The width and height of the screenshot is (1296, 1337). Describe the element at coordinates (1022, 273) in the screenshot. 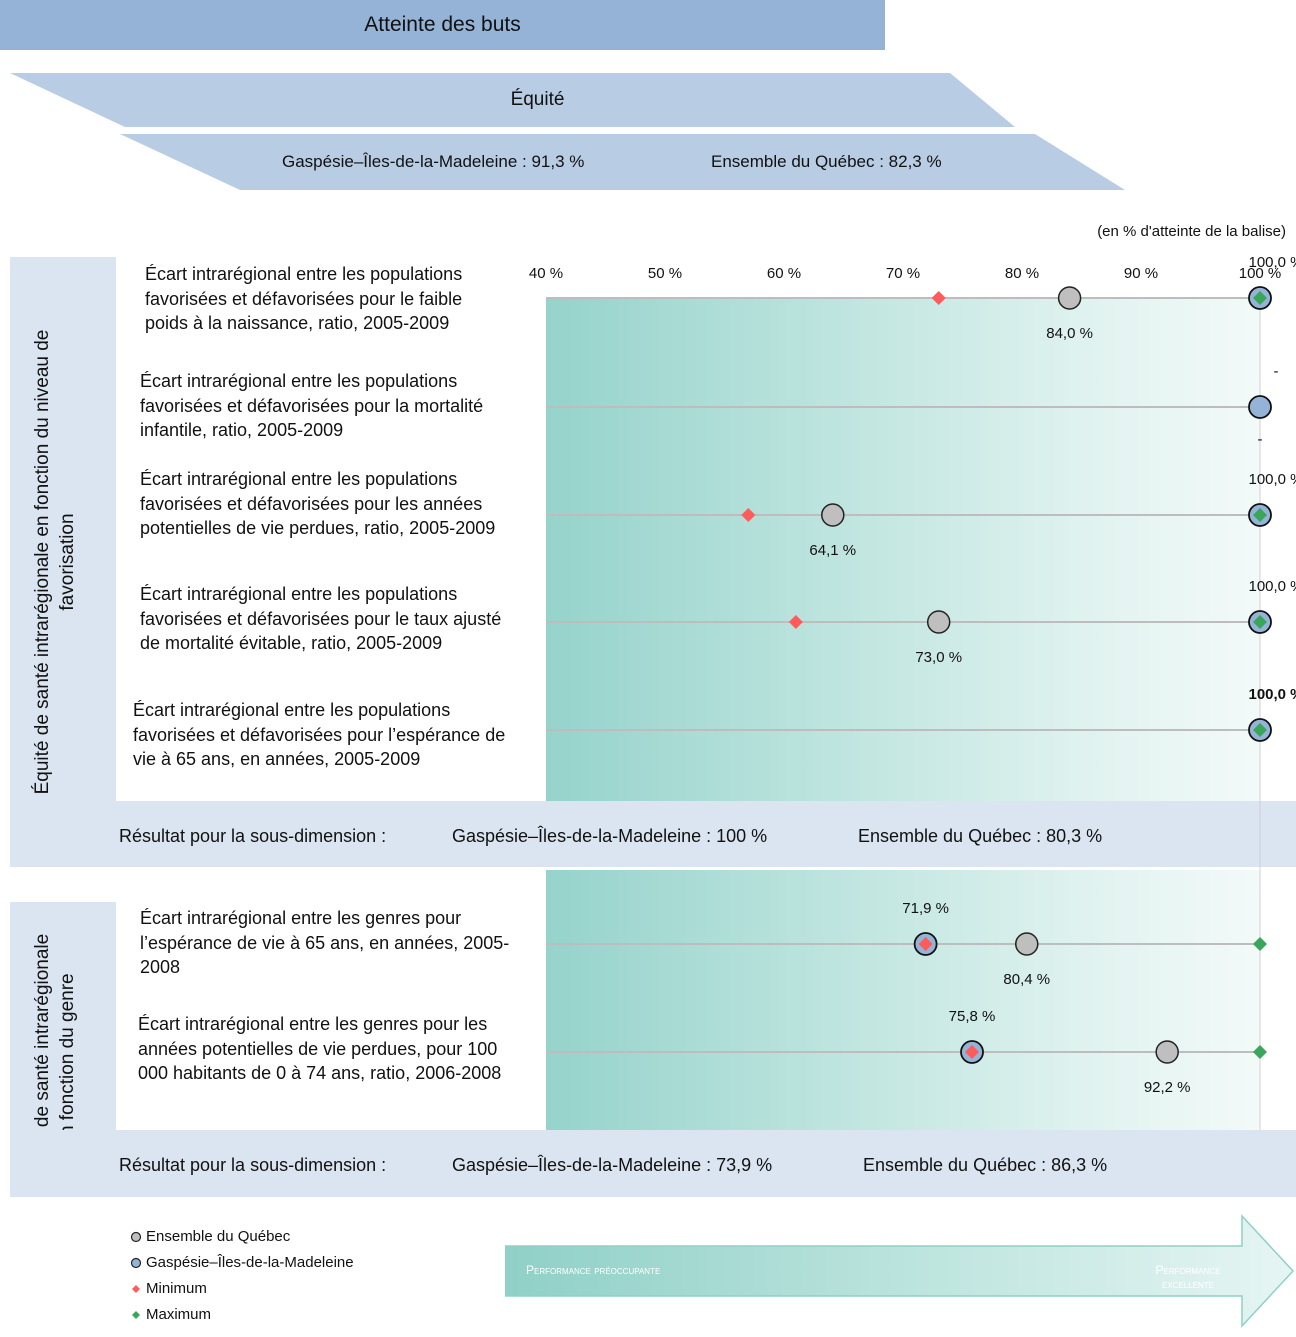

I see `x-tick-label: 80 %` at that location.